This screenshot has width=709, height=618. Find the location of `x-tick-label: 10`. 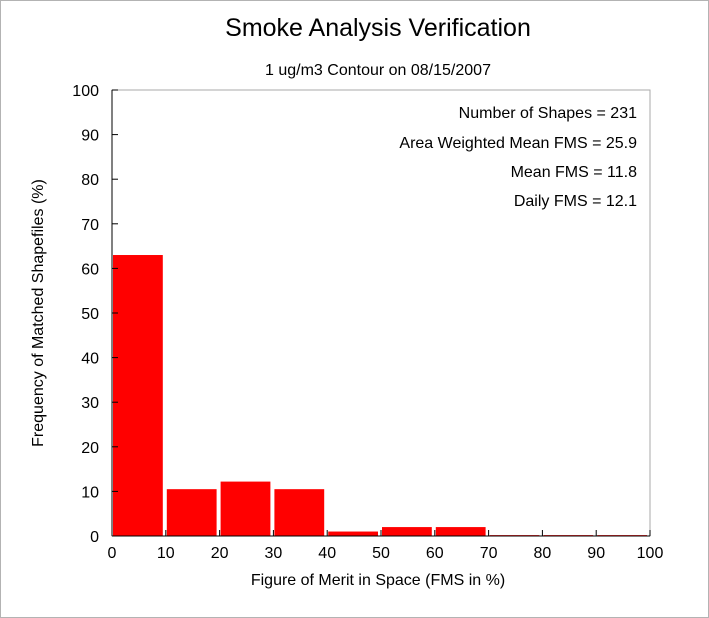

x-tick-label: 10 is located at coordinates (166, 553).